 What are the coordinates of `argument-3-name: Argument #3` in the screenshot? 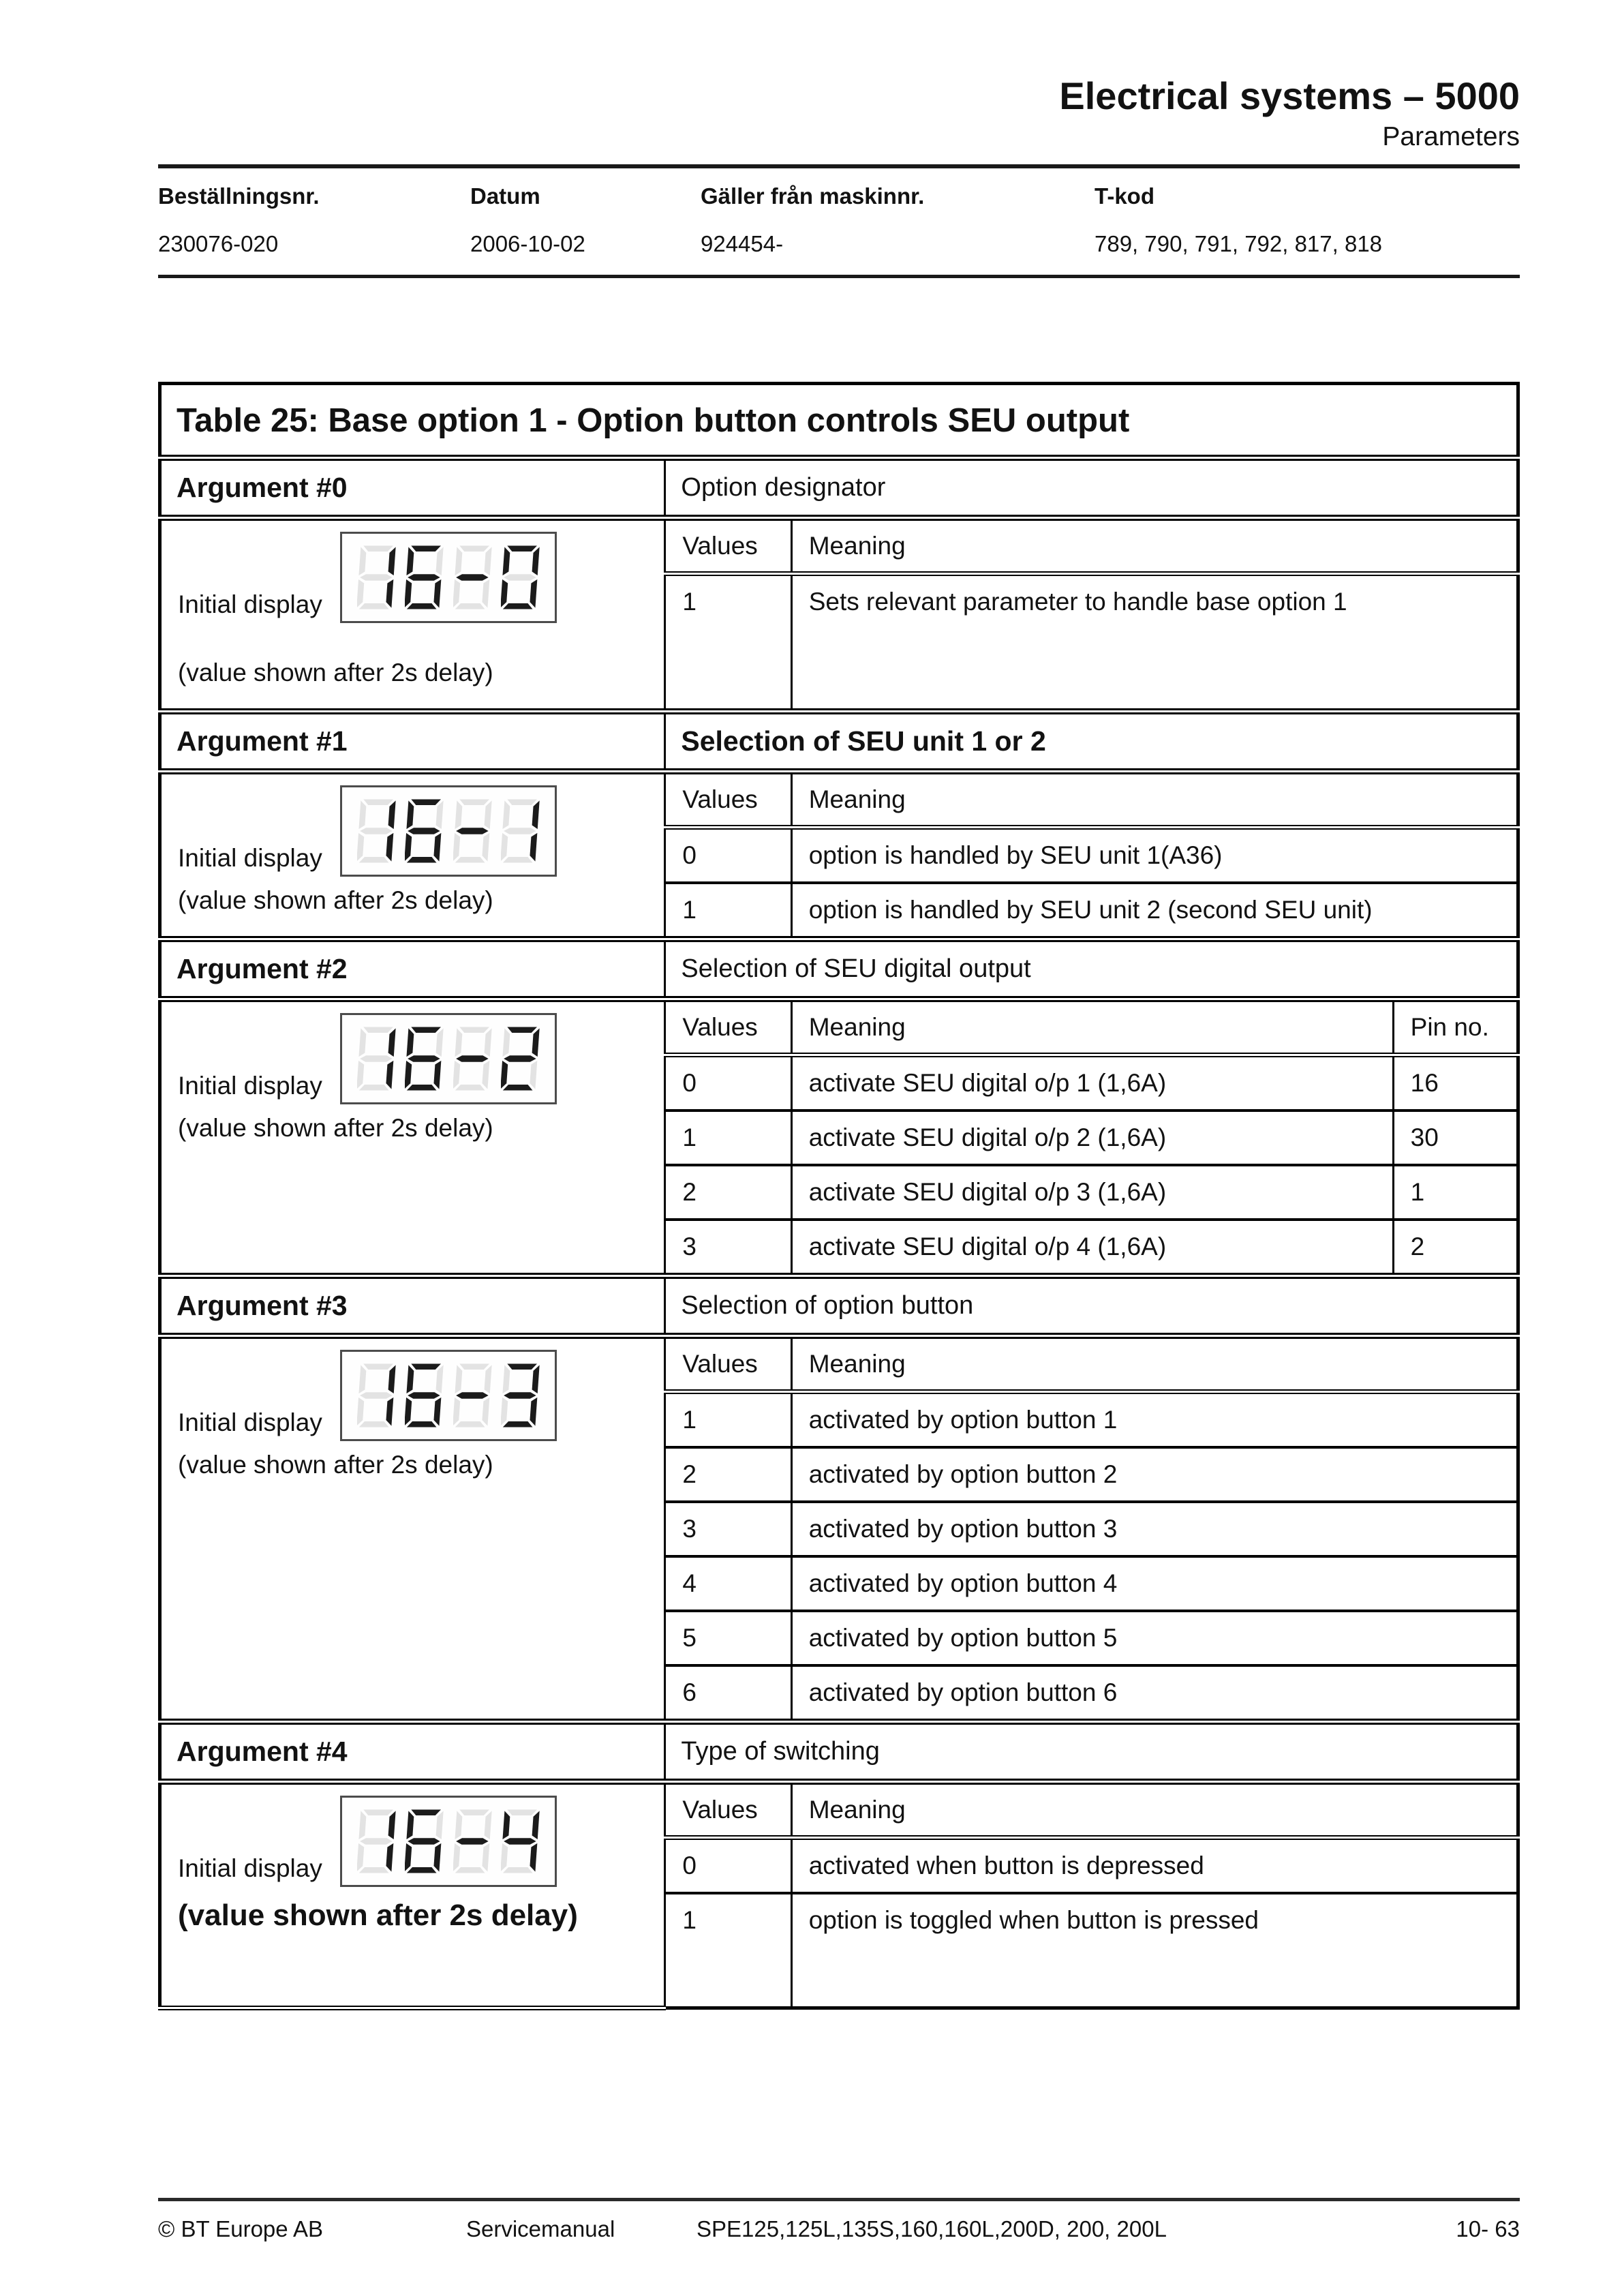 It's located at (413, 1306).